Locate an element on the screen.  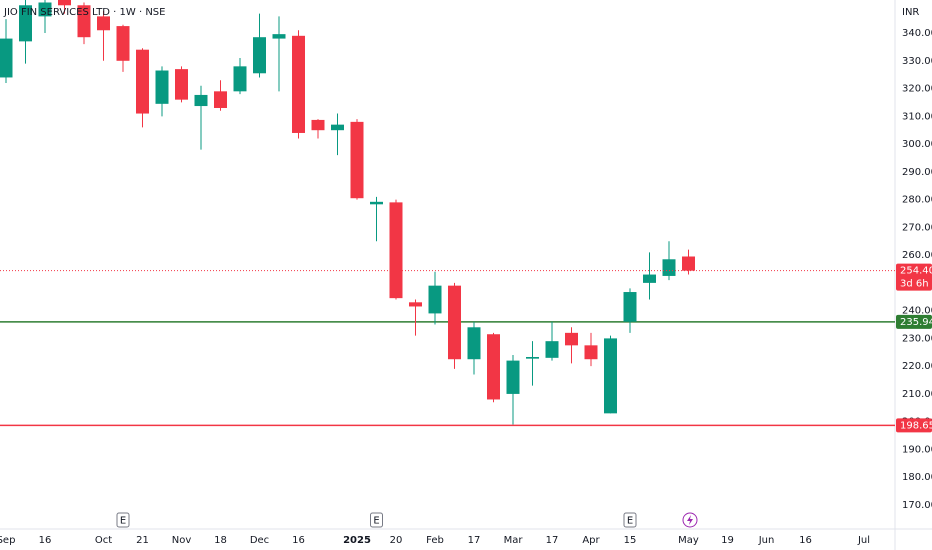
x-tick-label: 21 is located at coordinates (142, 540).